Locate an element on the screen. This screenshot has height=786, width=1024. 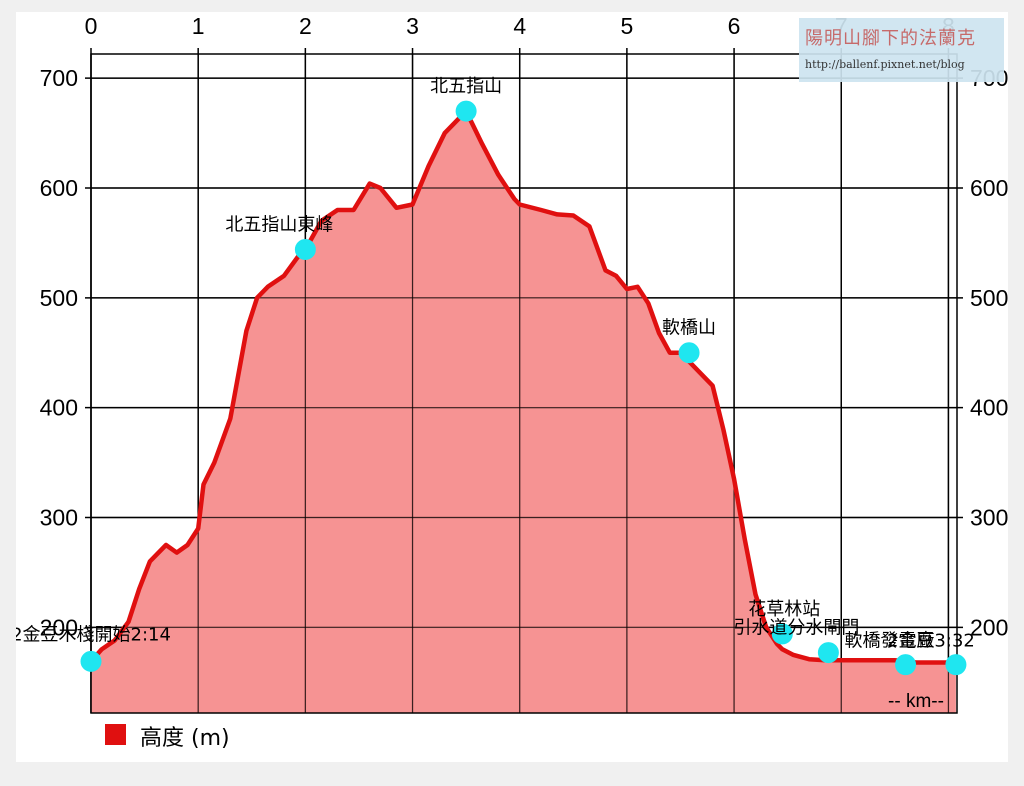
y-tick-label-left: 300 is located at coordinates (59, 517).